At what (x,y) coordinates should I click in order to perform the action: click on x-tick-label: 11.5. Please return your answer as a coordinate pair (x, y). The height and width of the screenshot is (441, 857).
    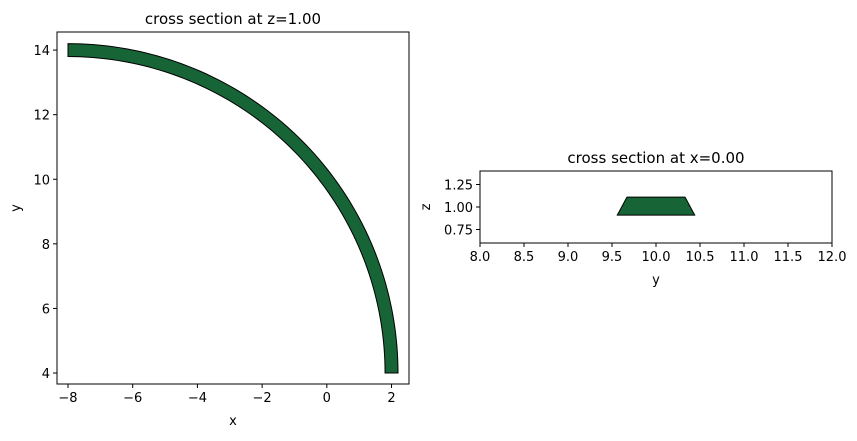
    Looking at the image, I should click on (788, 257).